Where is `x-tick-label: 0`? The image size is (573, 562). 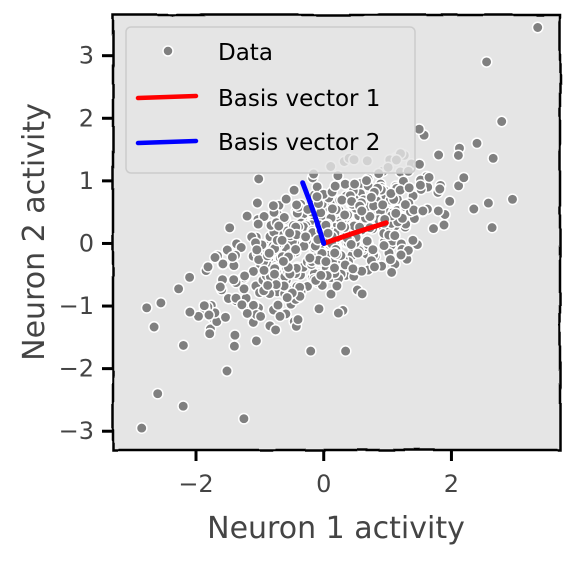 x-tick-label: 0 is located at coordinates (323, 484).